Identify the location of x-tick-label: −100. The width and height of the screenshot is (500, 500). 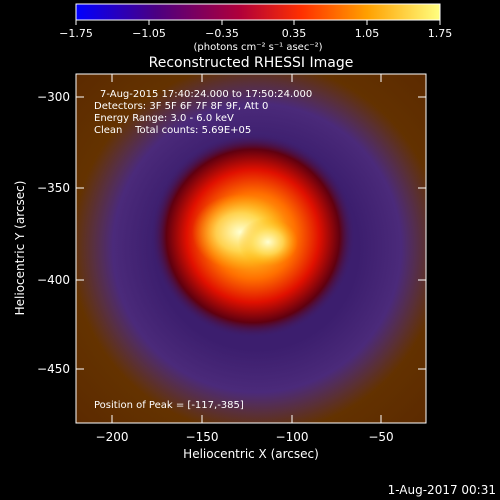
(292, 437).